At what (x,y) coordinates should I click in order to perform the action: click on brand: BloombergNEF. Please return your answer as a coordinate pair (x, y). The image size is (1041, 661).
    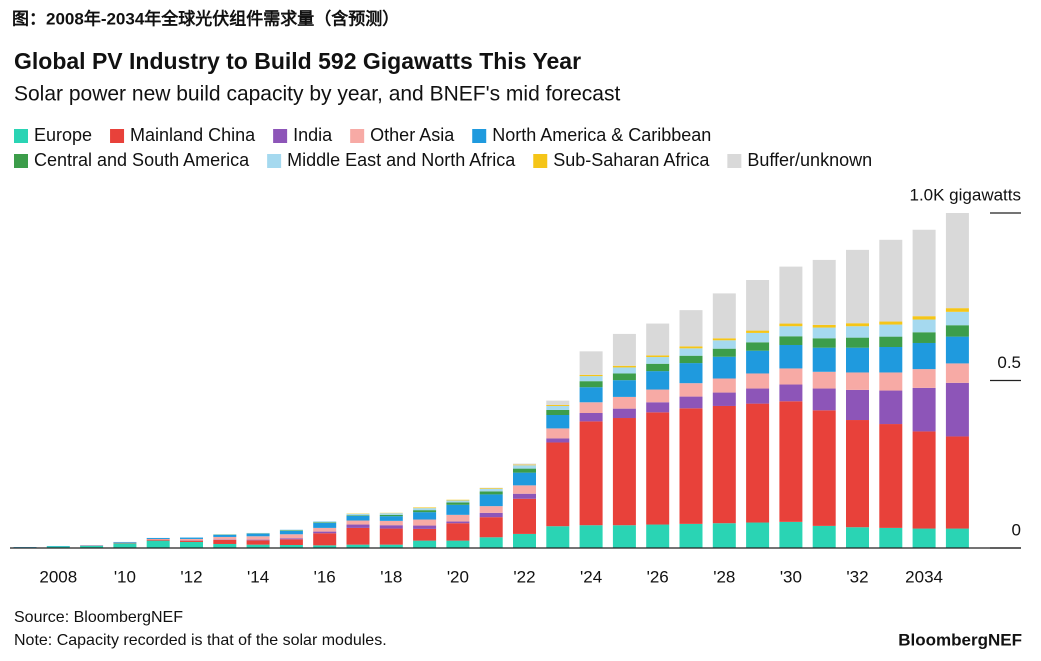
    Looking at the image, I should click on (960, 639).